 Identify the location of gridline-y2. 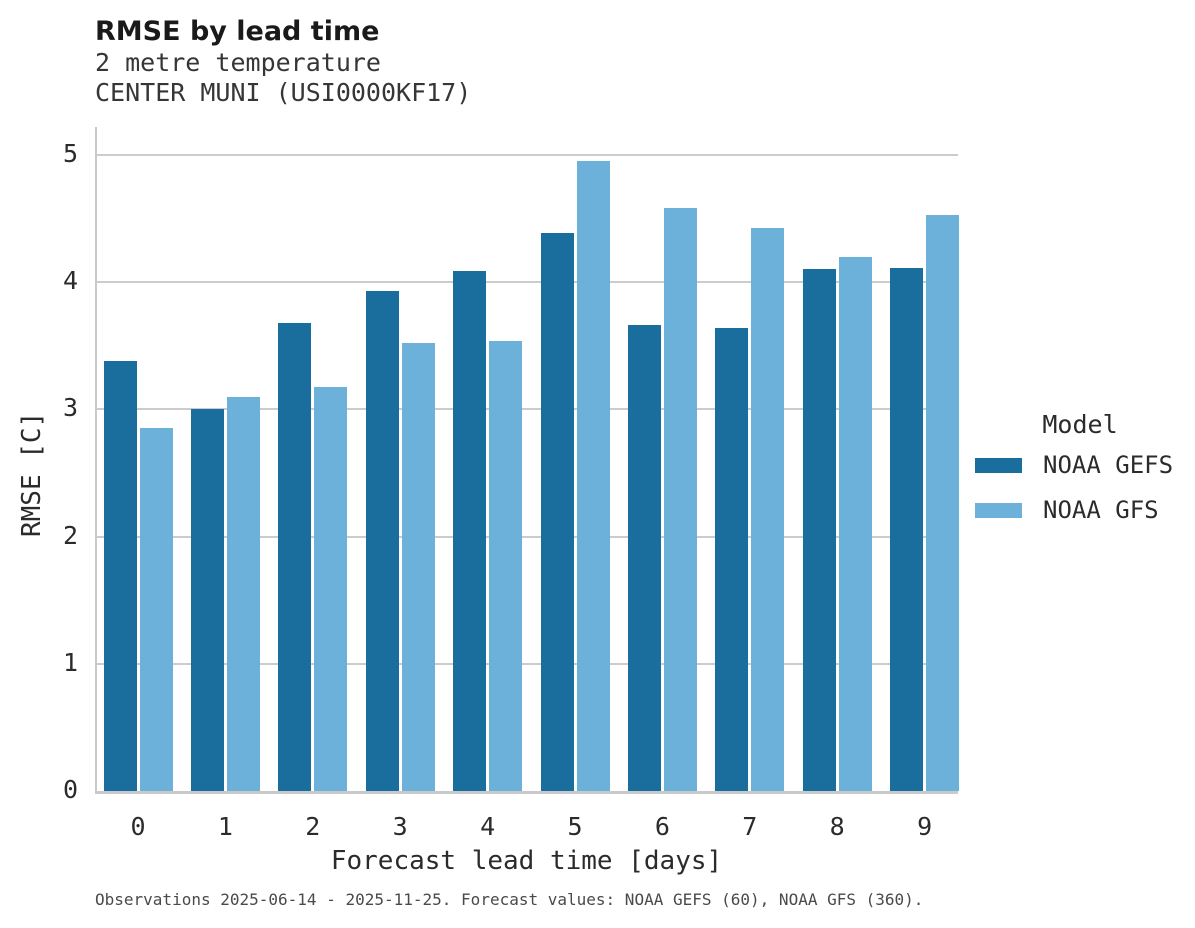
(526, 536).